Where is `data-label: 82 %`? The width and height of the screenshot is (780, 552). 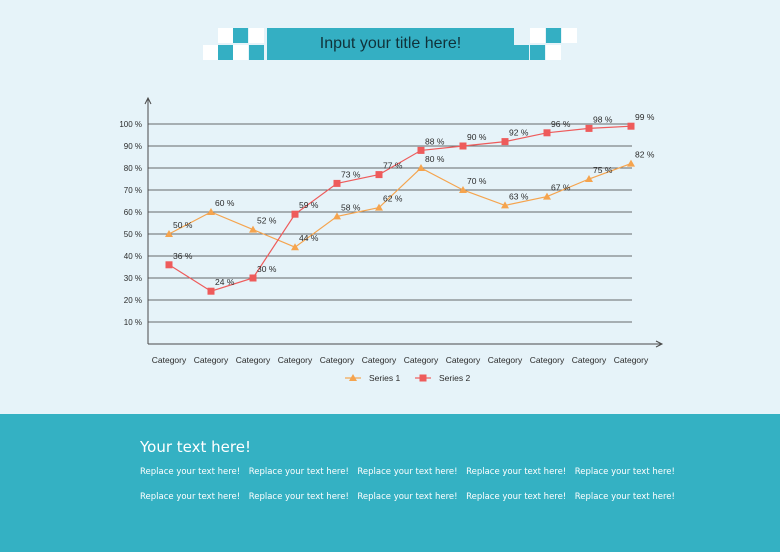
data-label: 82 % is located at coordinates (645, 155).